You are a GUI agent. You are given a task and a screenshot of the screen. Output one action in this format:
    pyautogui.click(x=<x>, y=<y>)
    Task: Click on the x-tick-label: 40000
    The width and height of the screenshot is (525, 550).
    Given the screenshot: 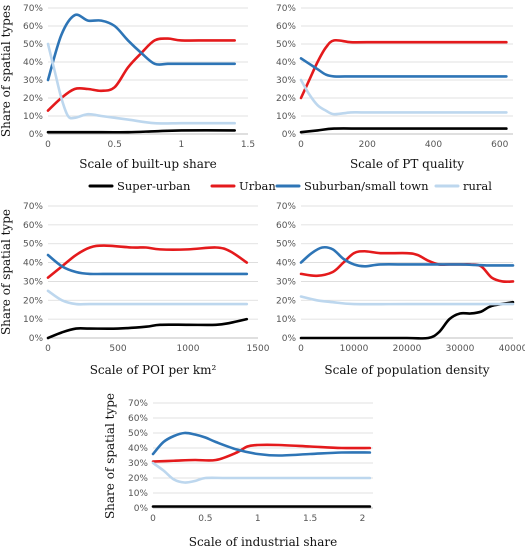 What is the action you would take?
    pyautogui.click(x=512, y=349)
    